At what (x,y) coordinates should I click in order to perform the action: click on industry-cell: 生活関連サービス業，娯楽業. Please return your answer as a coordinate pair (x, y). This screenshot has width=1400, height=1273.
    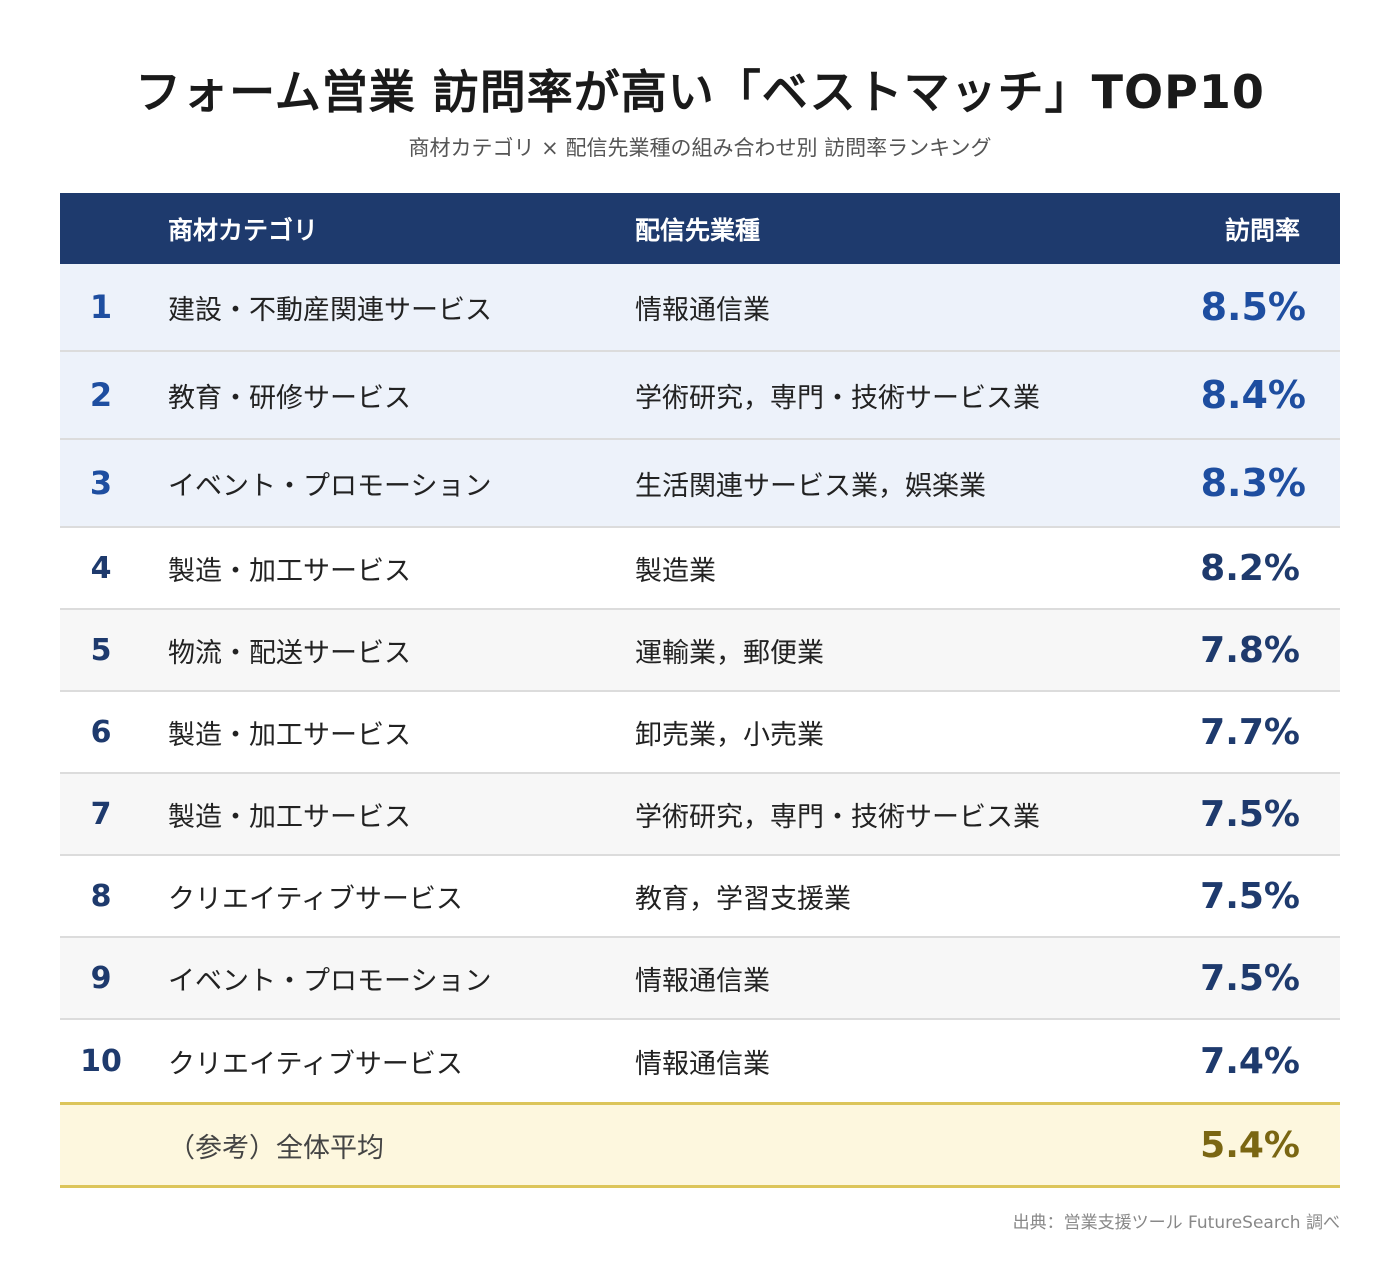
    Looking at the image, I should click on (810, 486).